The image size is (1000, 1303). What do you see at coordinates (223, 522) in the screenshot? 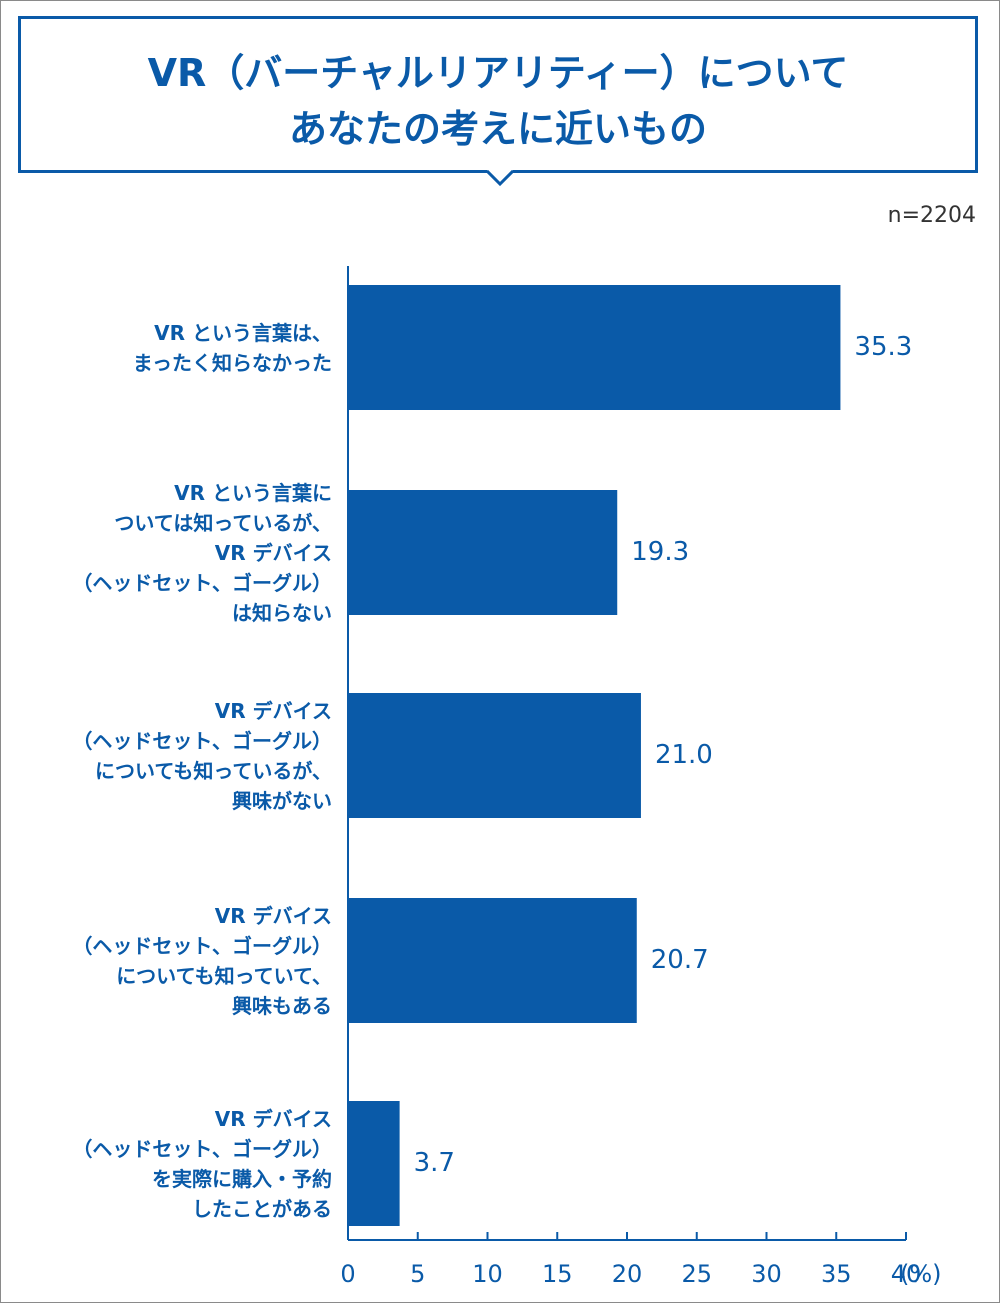
I see `category-label-line: ついては知っているが、` at bounding box center [223, 522].